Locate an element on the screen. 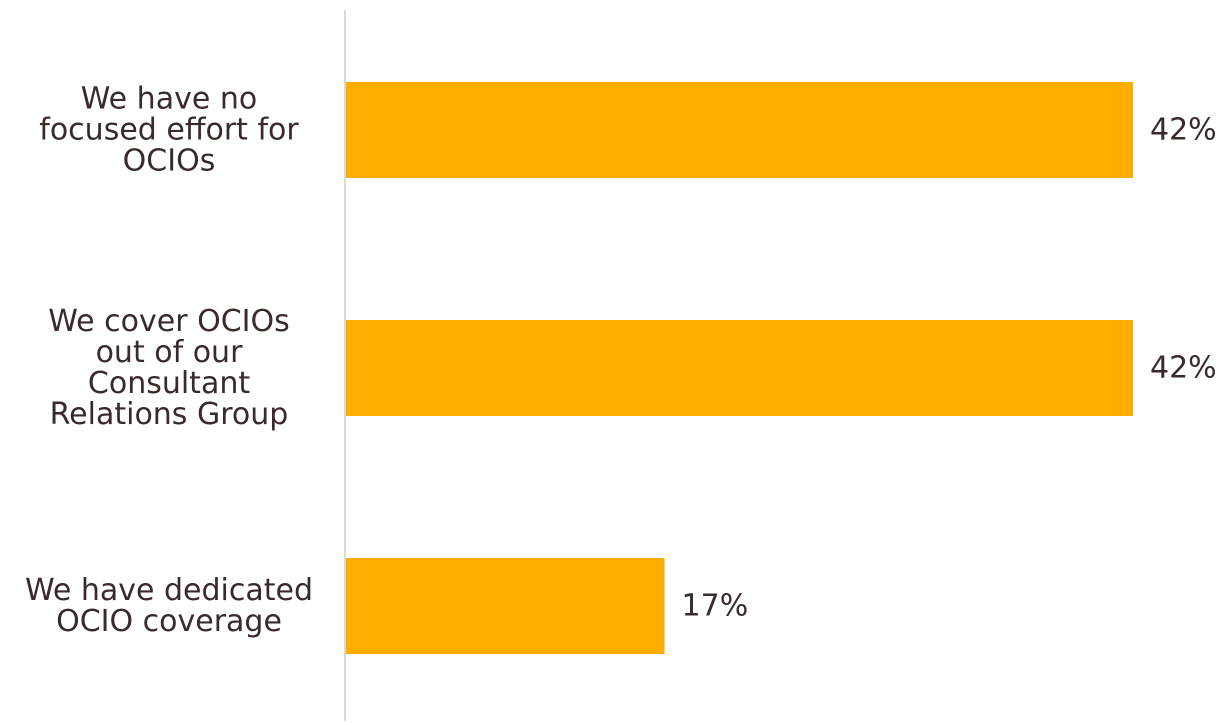 The width and height of the screenshot is (1222, 725). category-label-line: OCIOs is located at coordinates (169, 161).